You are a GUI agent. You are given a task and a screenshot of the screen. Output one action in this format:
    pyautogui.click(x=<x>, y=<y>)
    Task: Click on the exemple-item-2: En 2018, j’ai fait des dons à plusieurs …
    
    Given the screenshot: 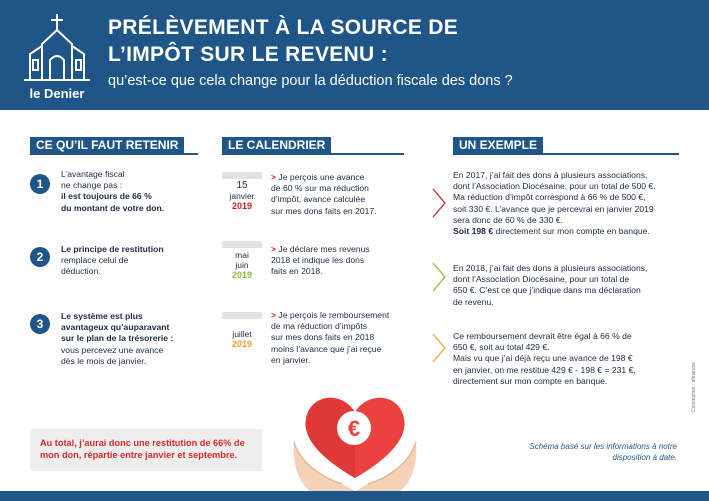 What is the action you would take?
    pyautogui.click(x=550, y=285)
    